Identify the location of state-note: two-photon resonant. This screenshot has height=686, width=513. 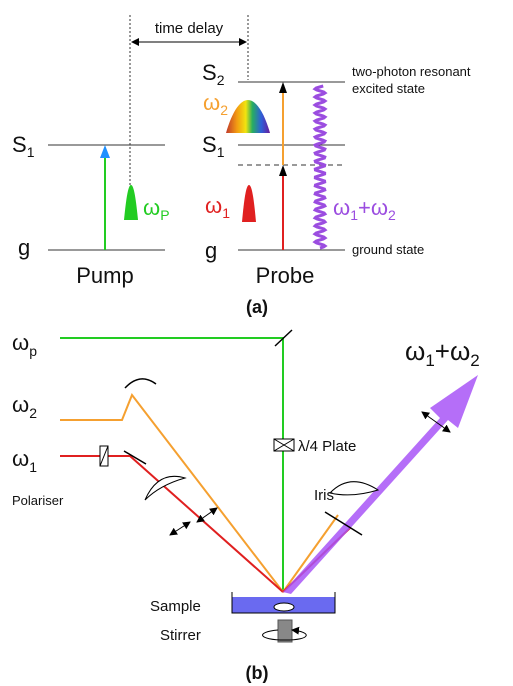
(411, 71).